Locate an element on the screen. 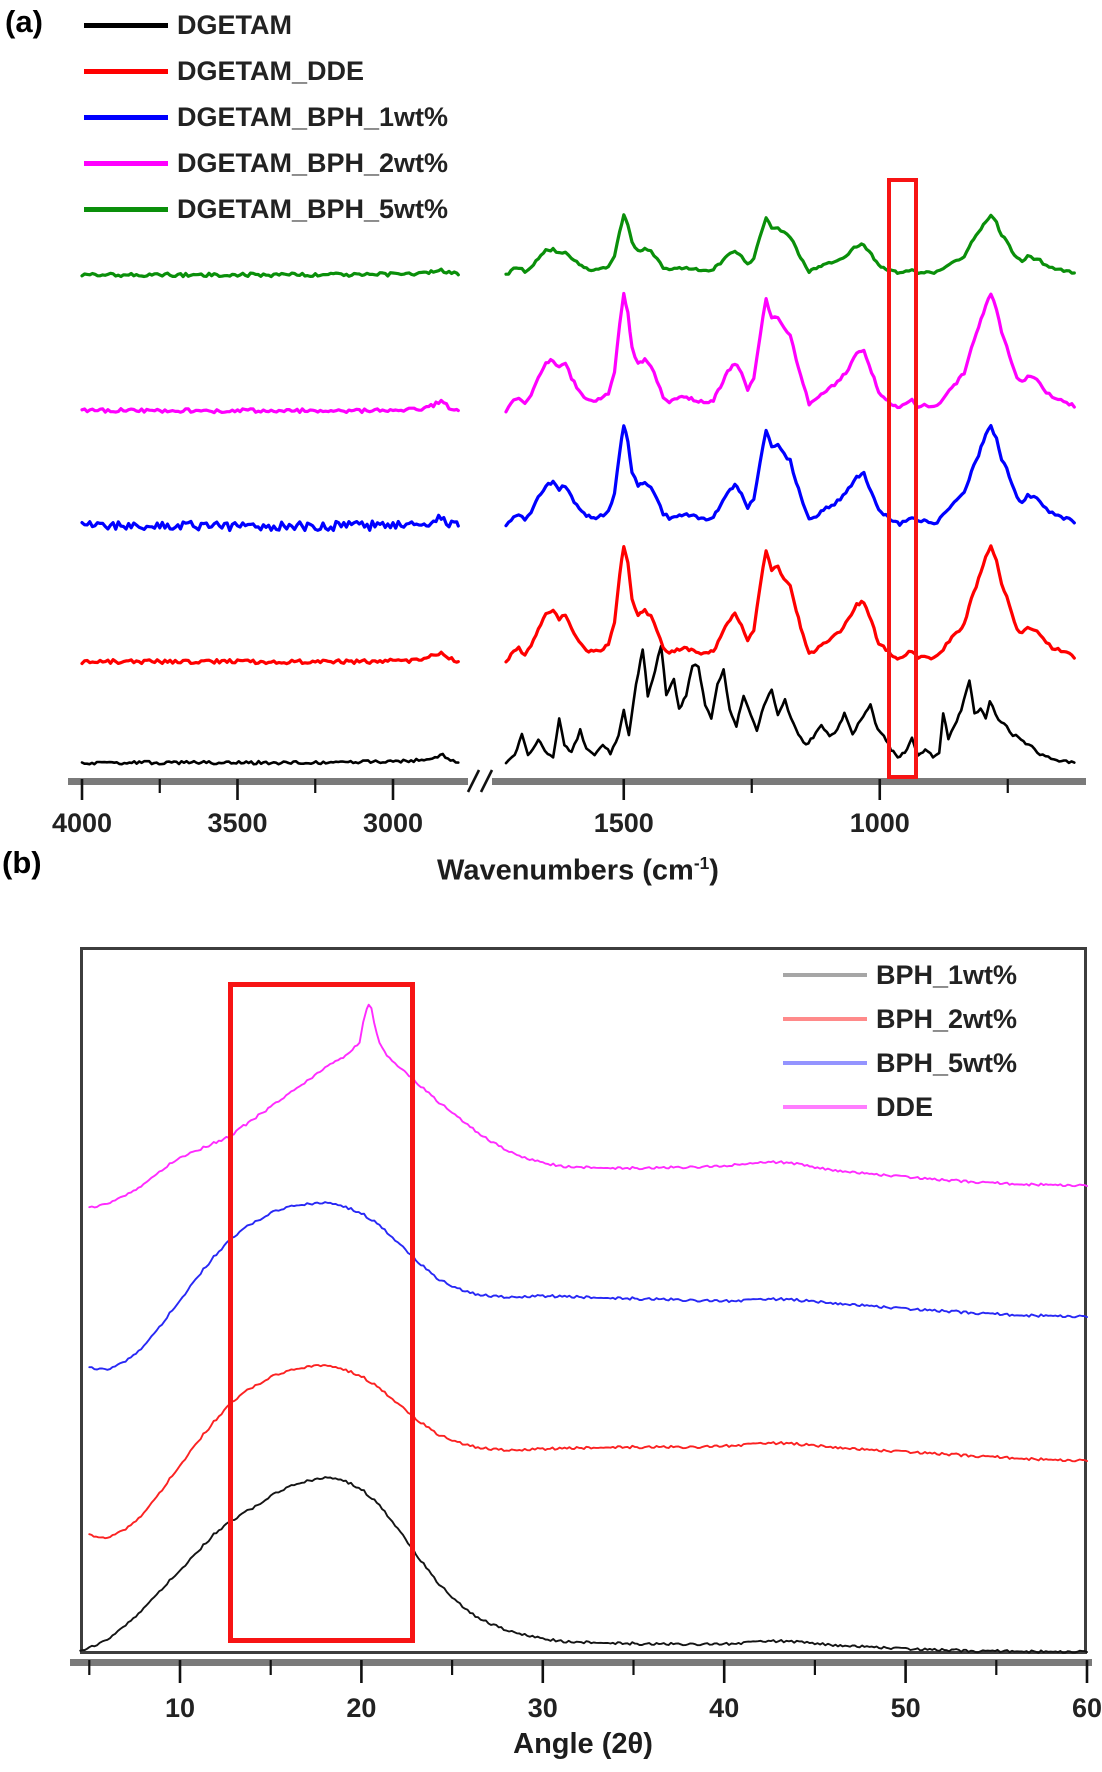 Image resolution: width=1102 pixels, height=1772 pixels. axis-tick-label: 60 is located at coordinates (1087, 1708).